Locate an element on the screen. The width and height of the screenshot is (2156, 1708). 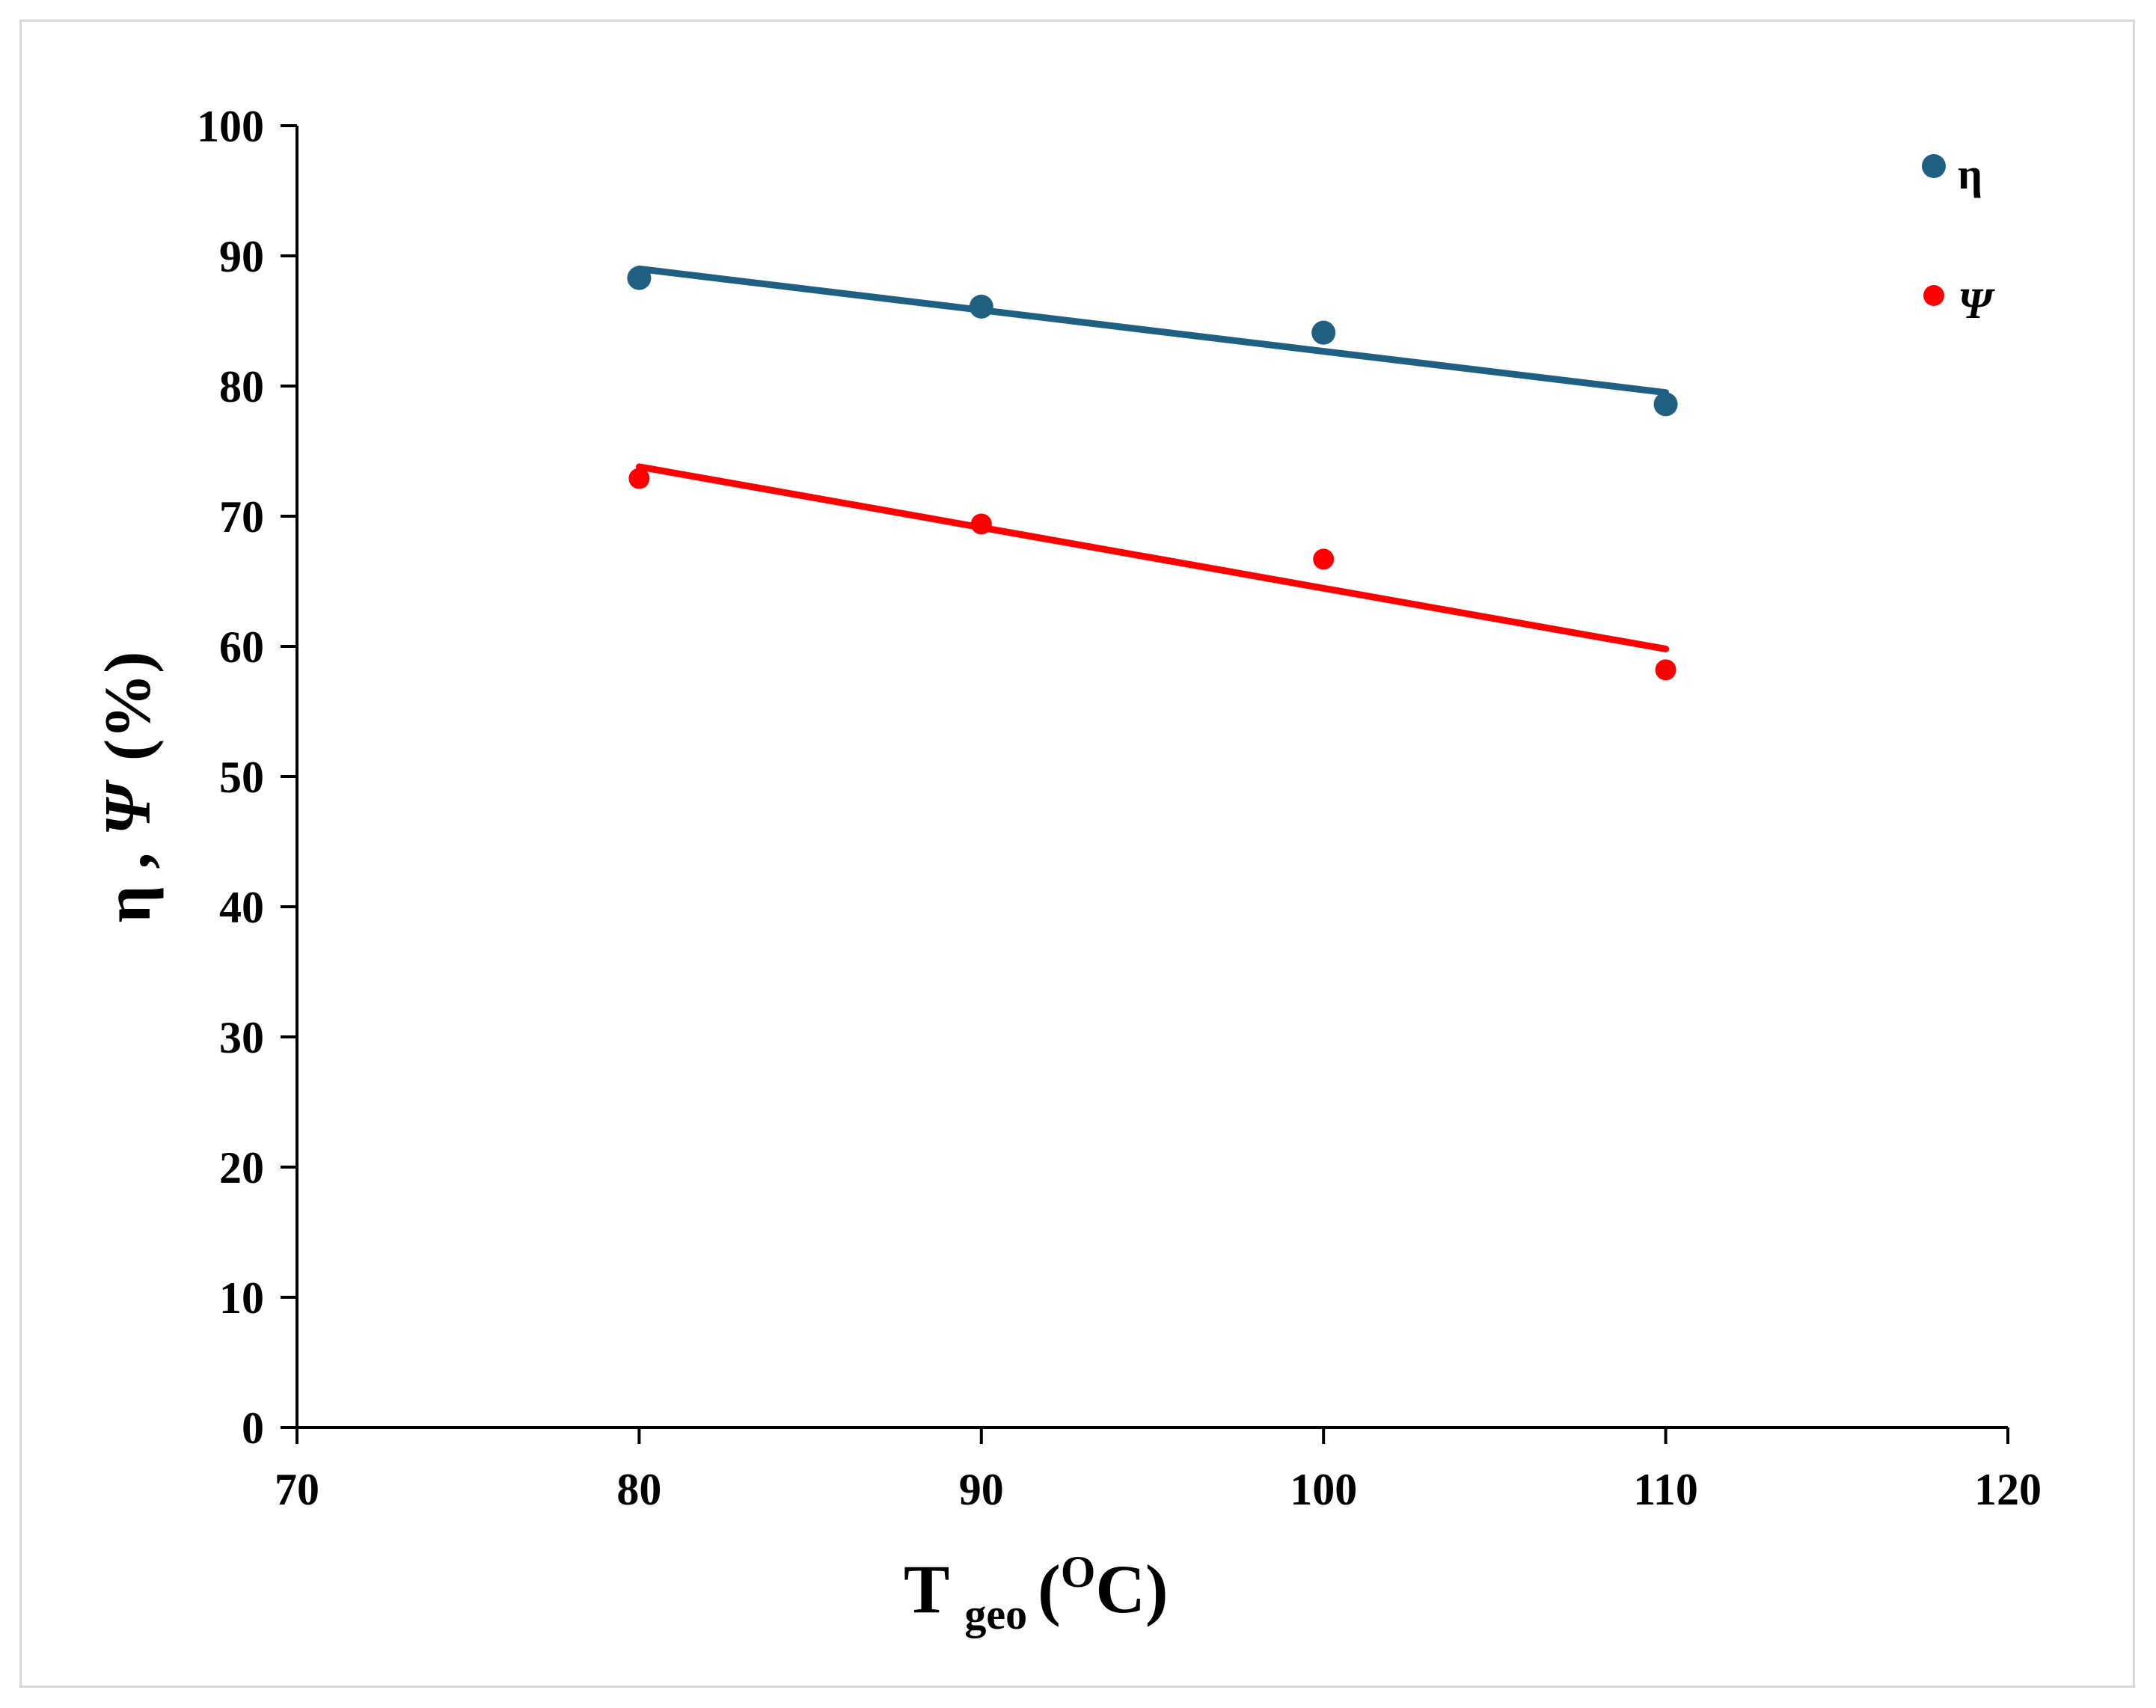
y-tick-label: 40 is located at coordinates (241, 908).